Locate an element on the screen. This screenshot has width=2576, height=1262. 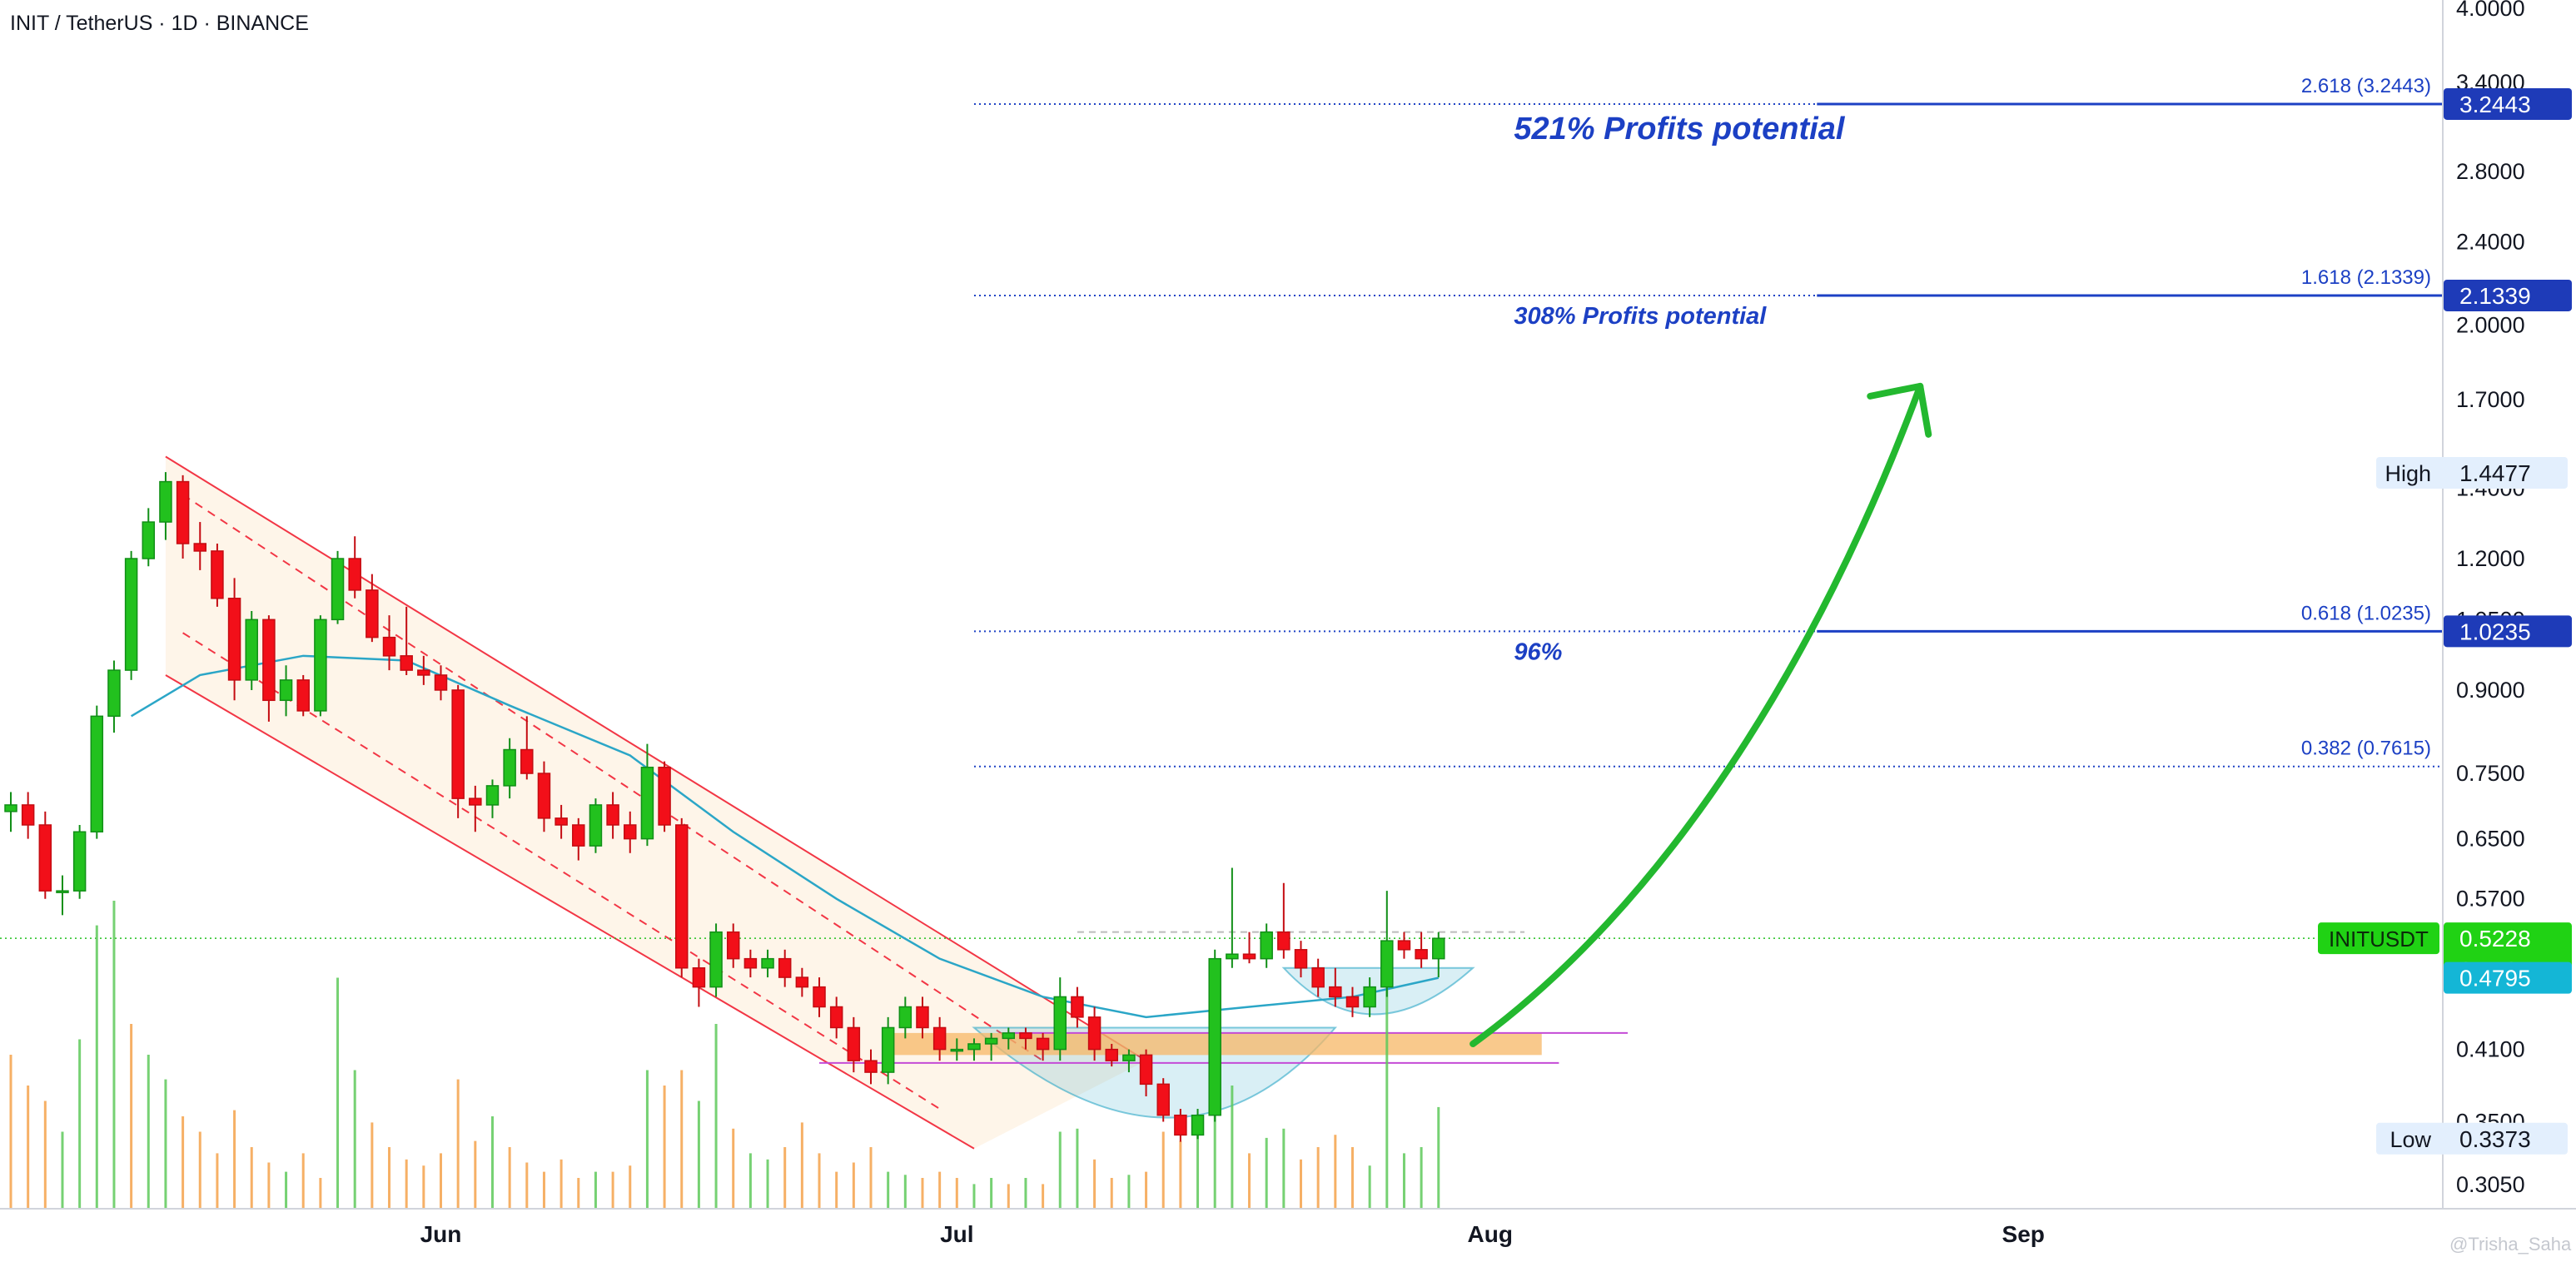
time-axis: Jun Jul Aug Sep @Trisha_Saha is located at coordinates (1288, 1232).